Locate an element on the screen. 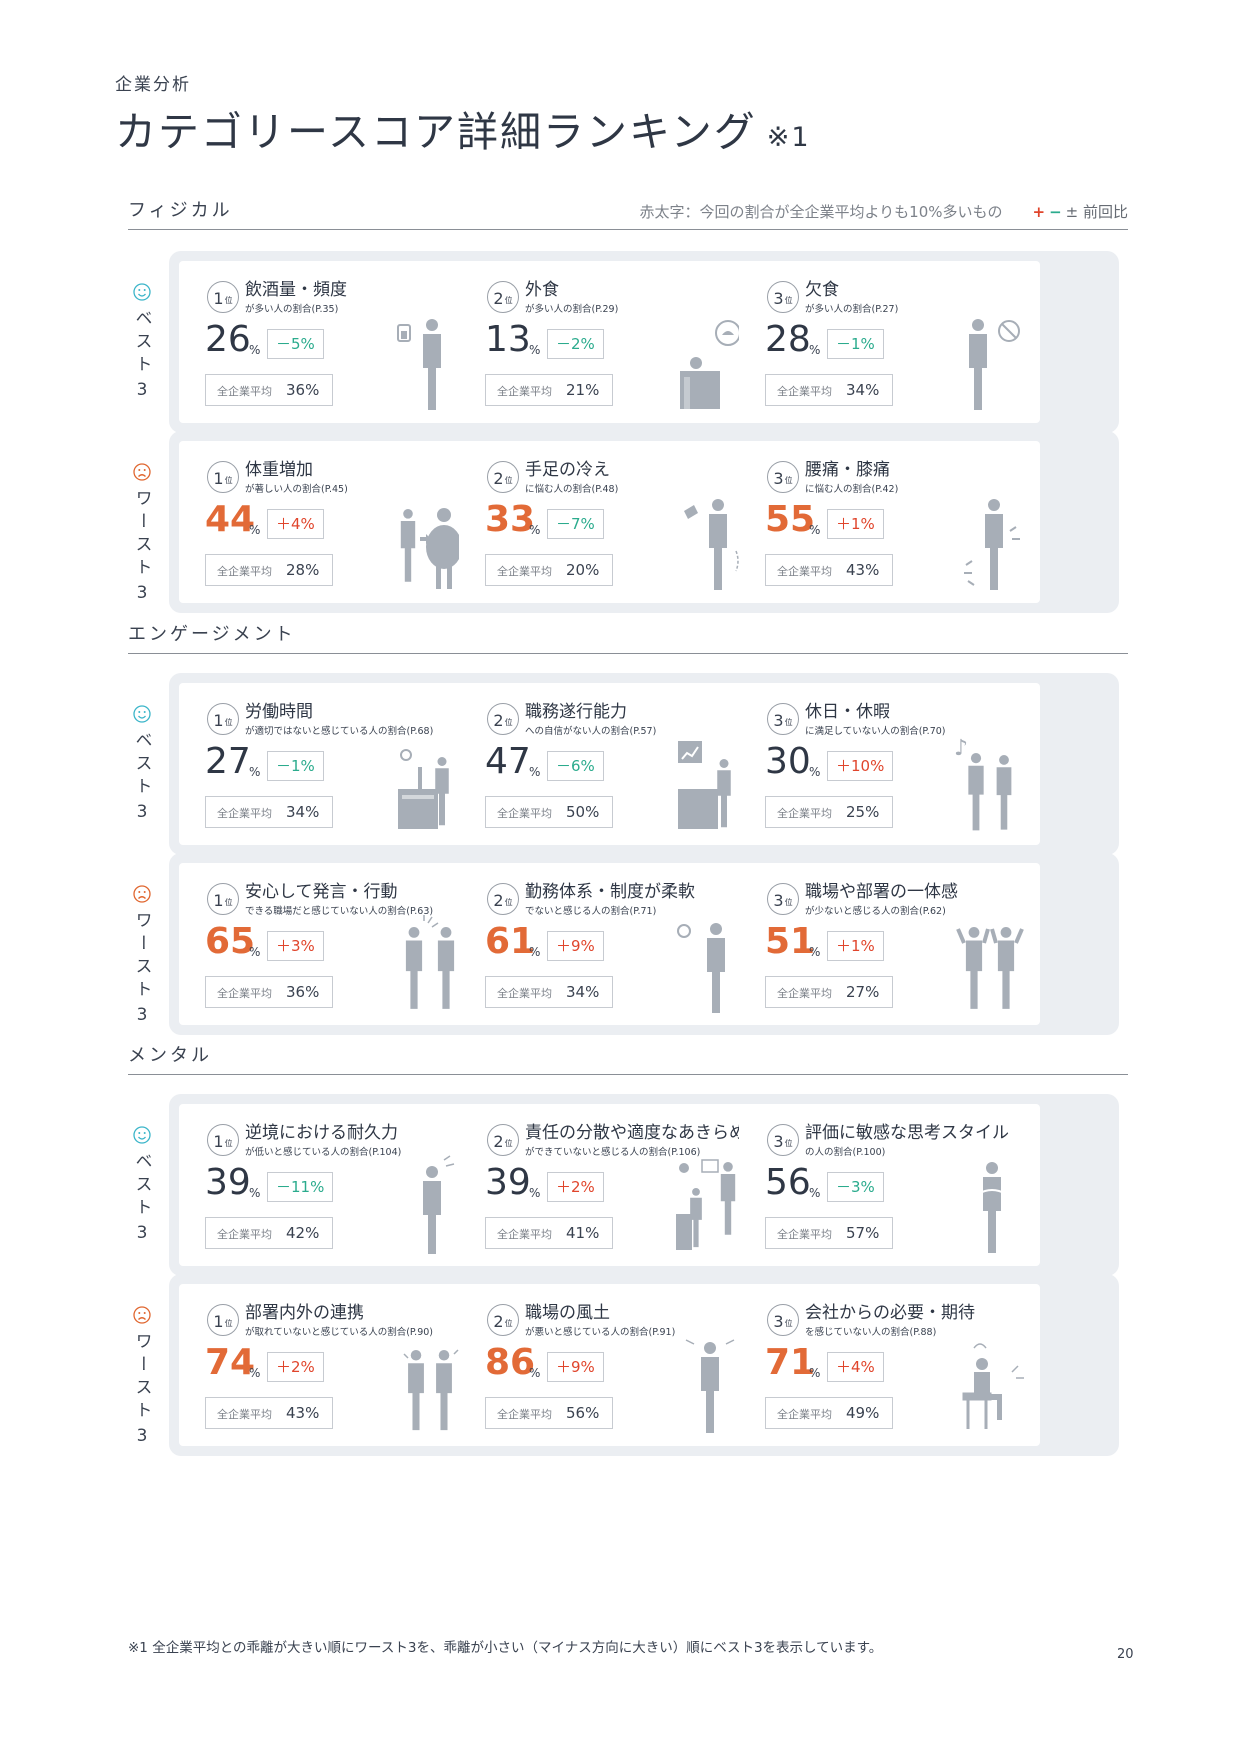  average-box: 全企業平均 21% is located at coordinates (549, 390).